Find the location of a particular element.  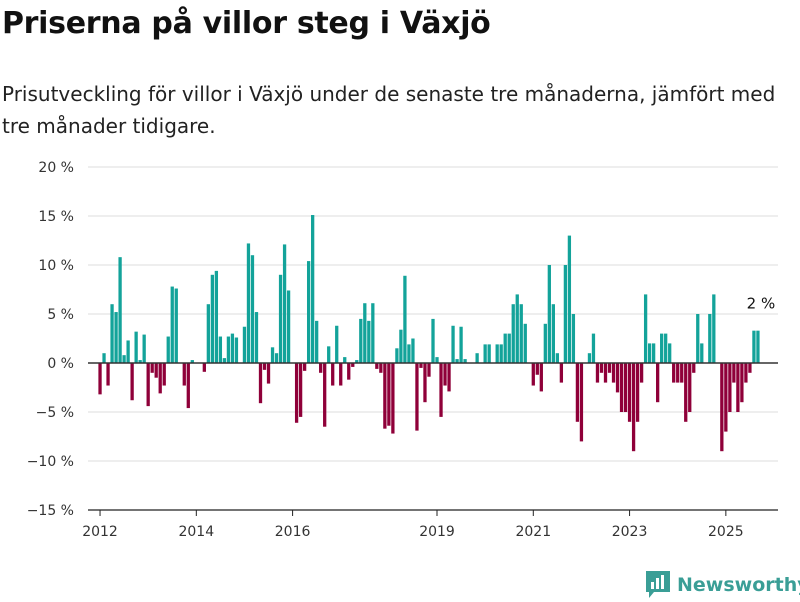

annotation-label: 2 % is located at coordinates (761, 303).